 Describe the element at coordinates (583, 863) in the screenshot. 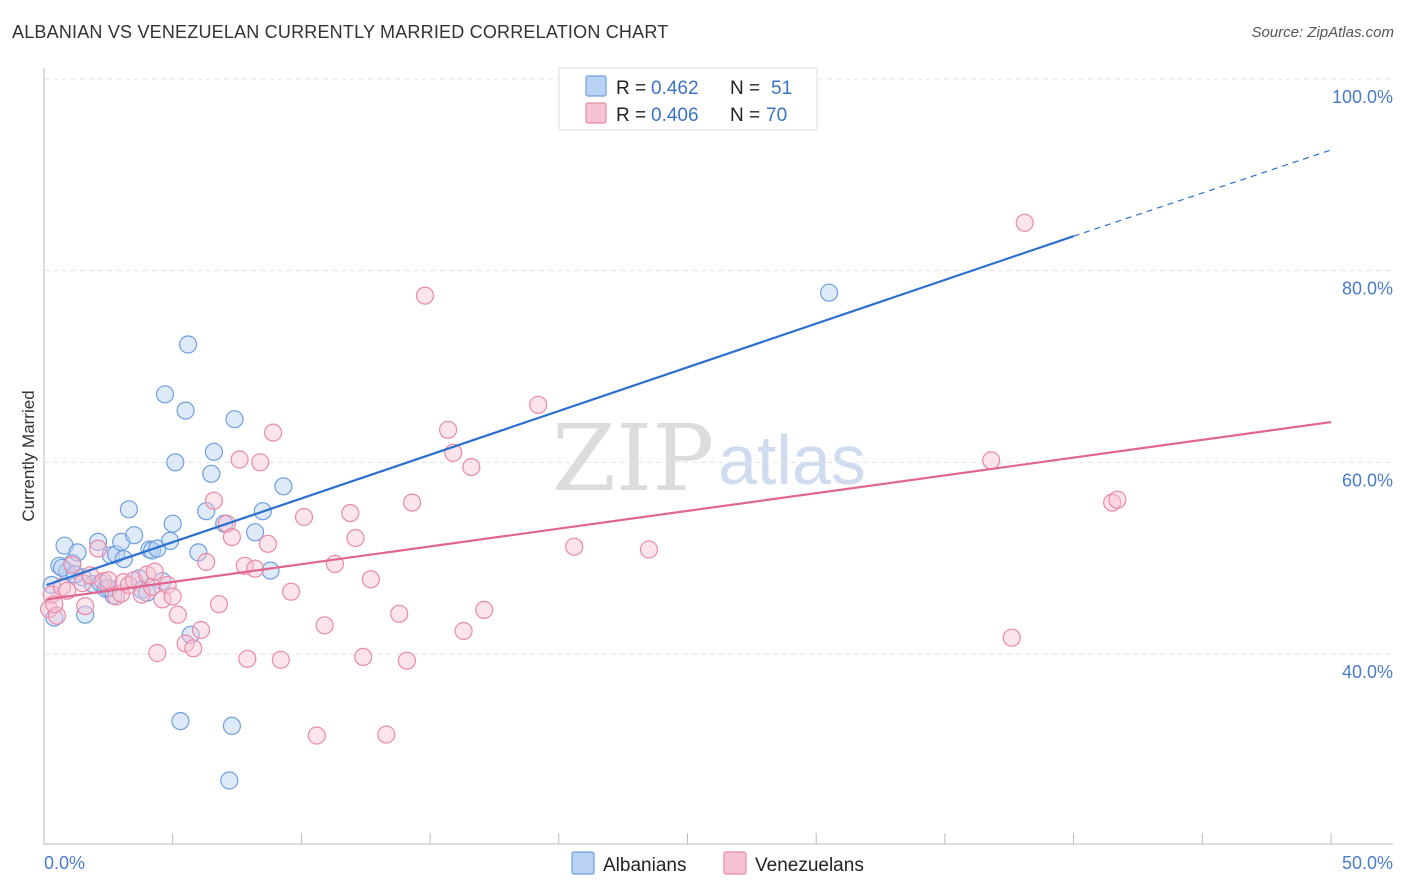

I see `legend-albanians-swatch` at that location.